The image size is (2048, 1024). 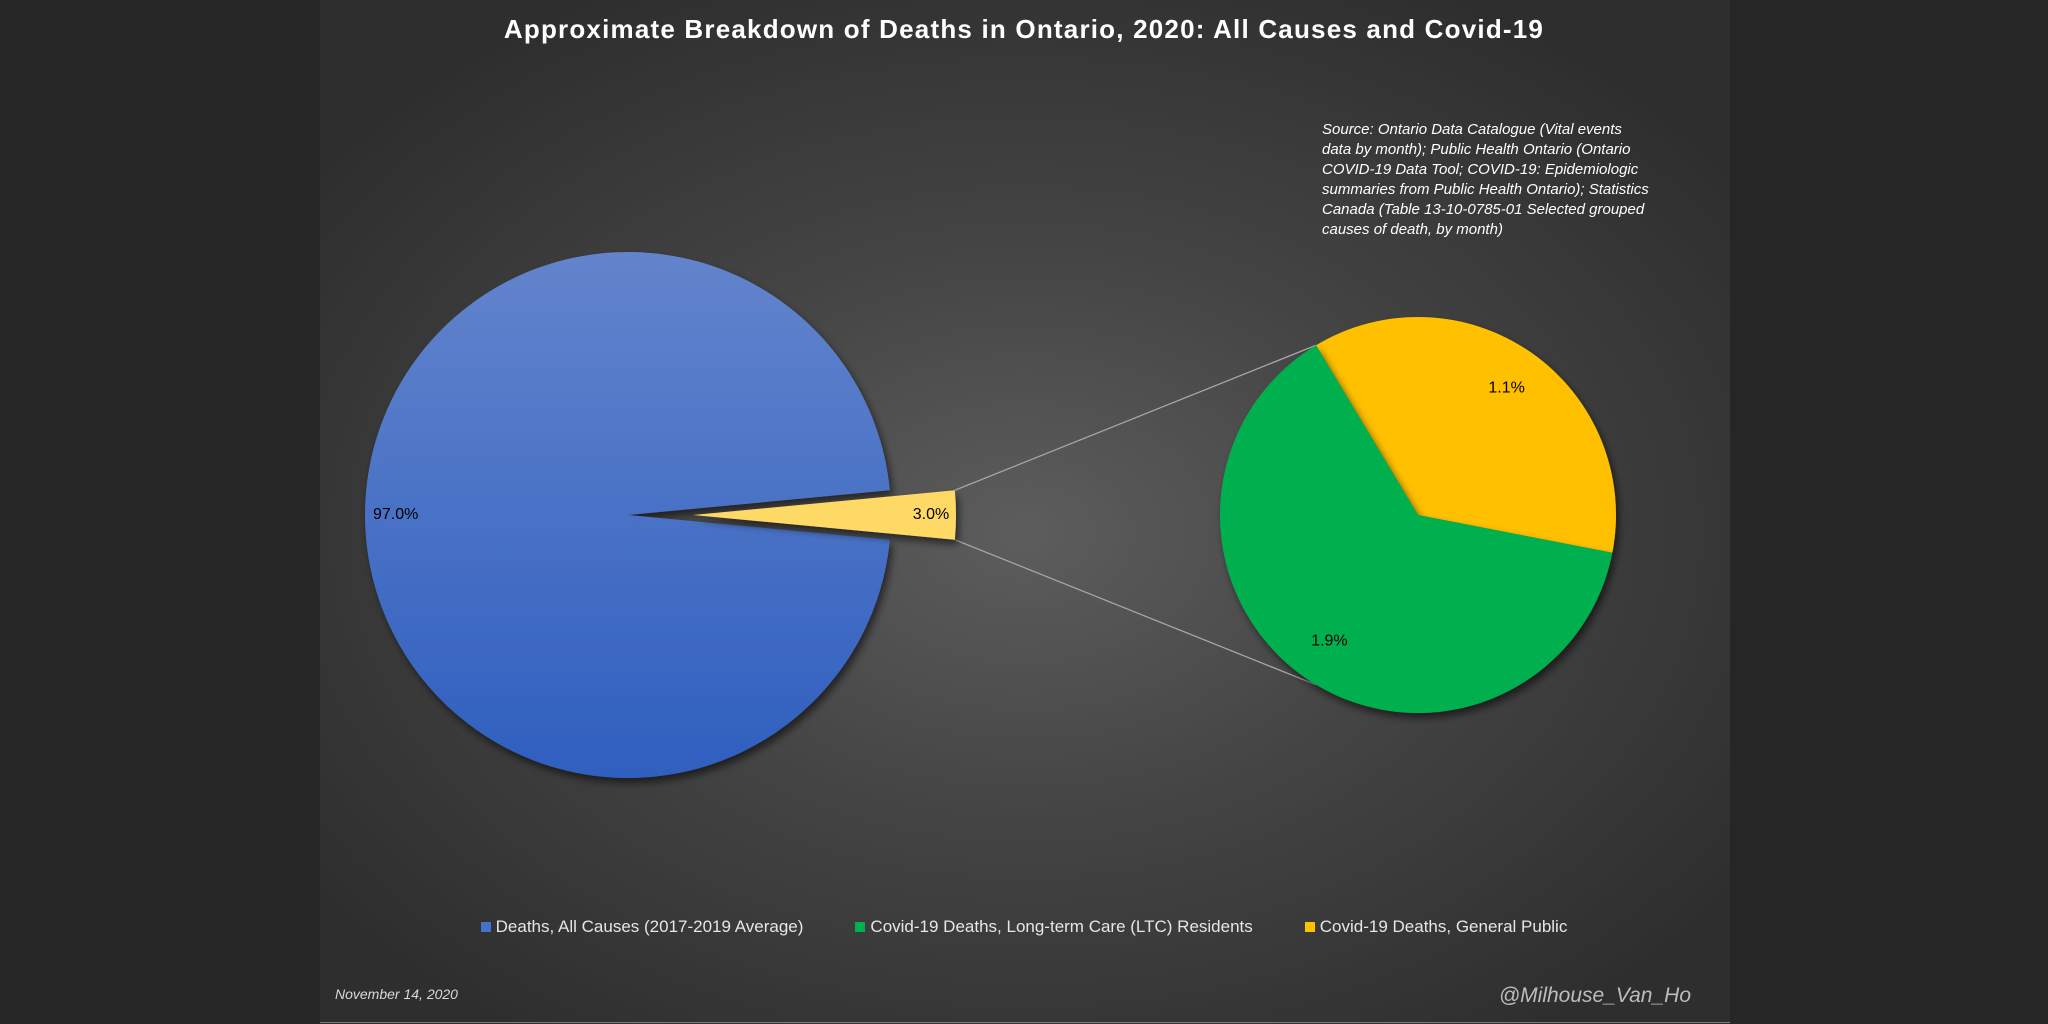 What do you see at coordinates (396, 994) in the screenshot?
I see `date-label: November 14, 2020` at bounding box center [396, 994].